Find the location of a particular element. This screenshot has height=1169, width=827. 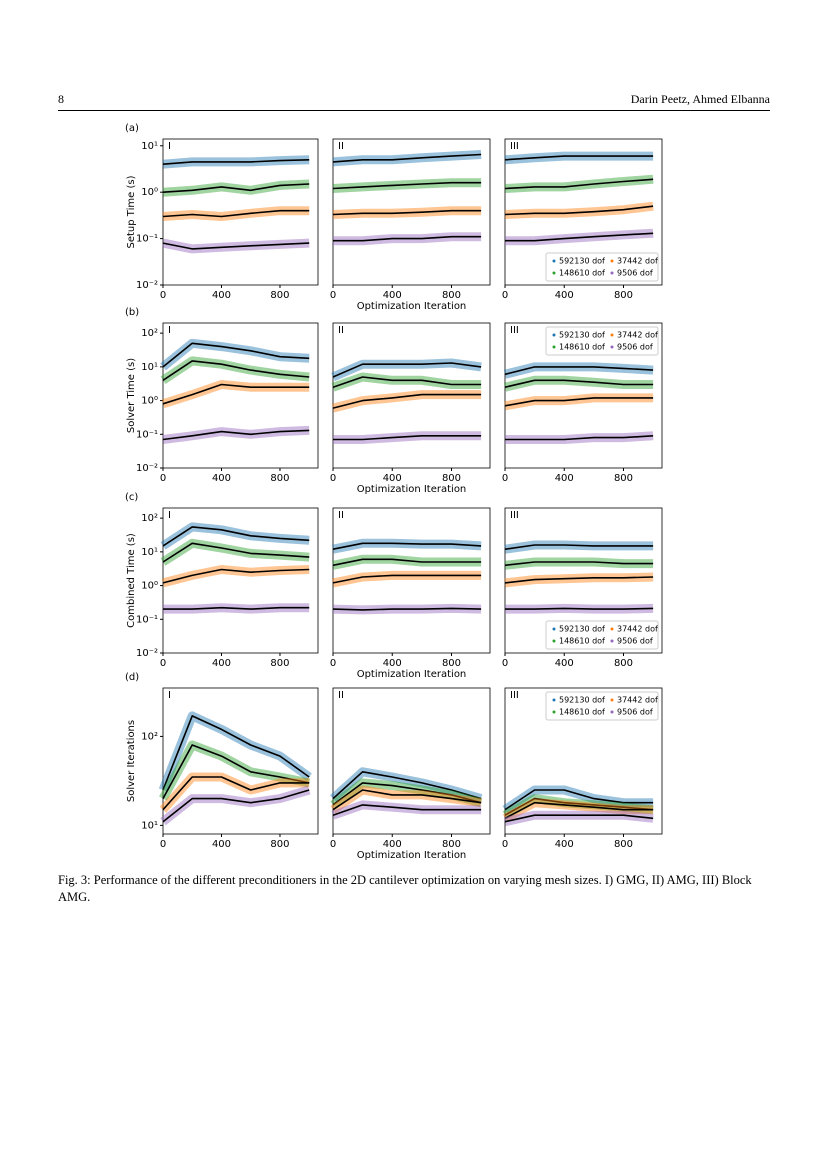

row-label: (b) is located at coordinates (132, 312).